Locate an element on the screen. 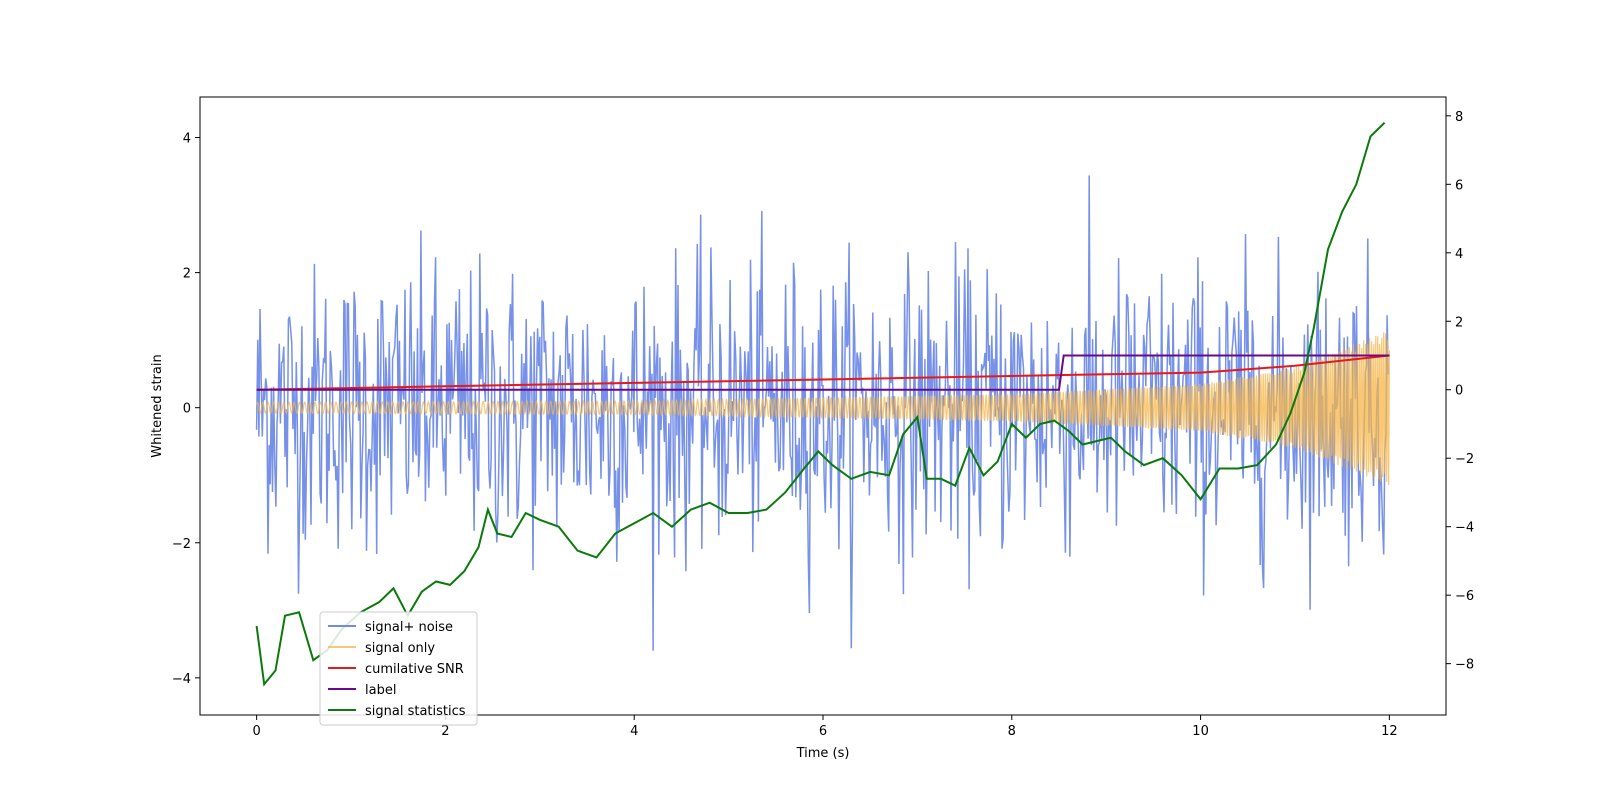  y-tick-label: −4 is located at coordinates (181, 679).